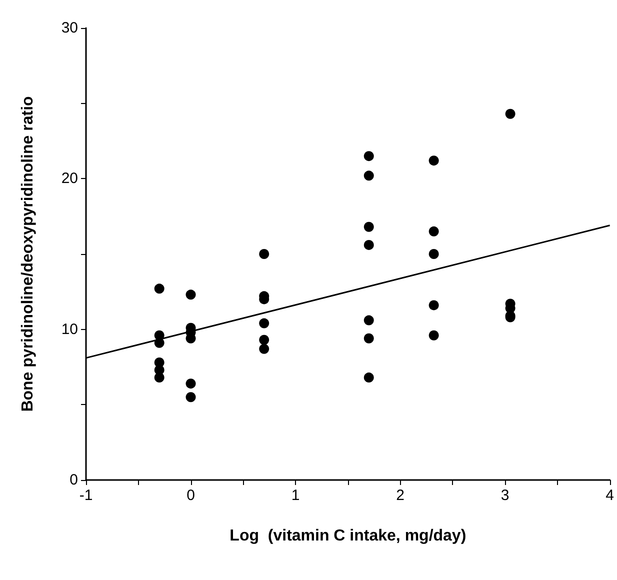 The height and width of the screenshot is (580, 617). Describe the element at coordinates (86, 495) in the screenshot. I see `x-tick-label: -1` at that location.